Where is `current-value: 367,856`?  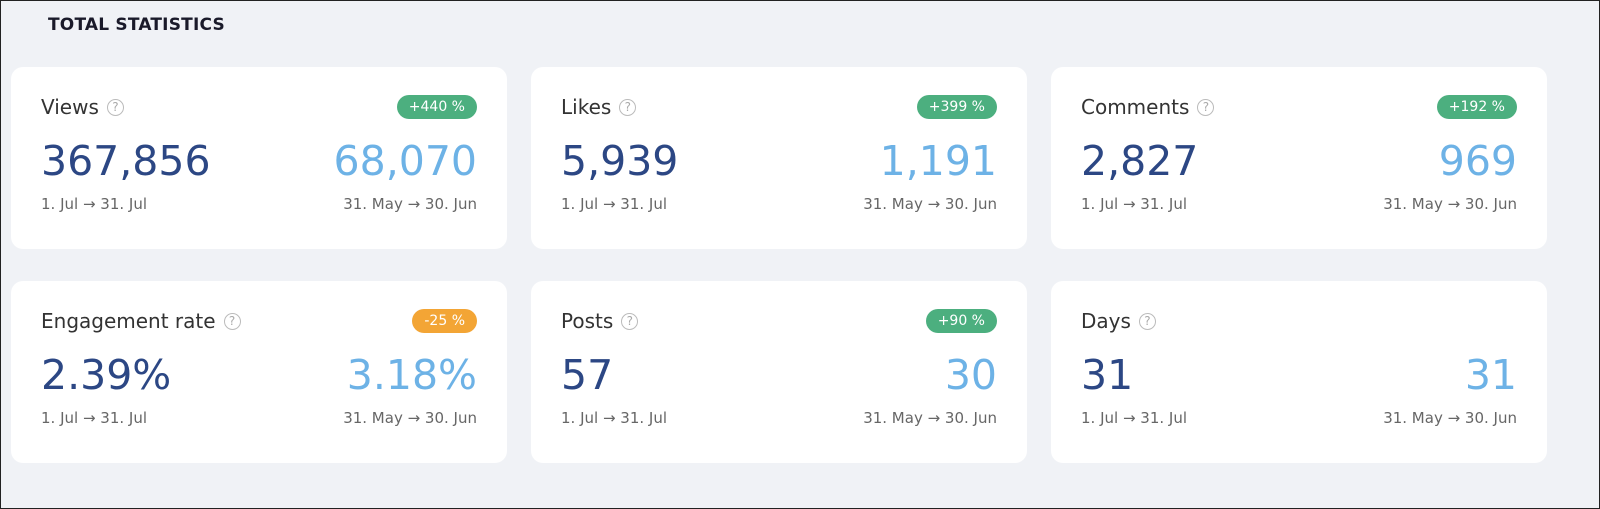 current-value: 367,856 is located at coordinates (126, 161).